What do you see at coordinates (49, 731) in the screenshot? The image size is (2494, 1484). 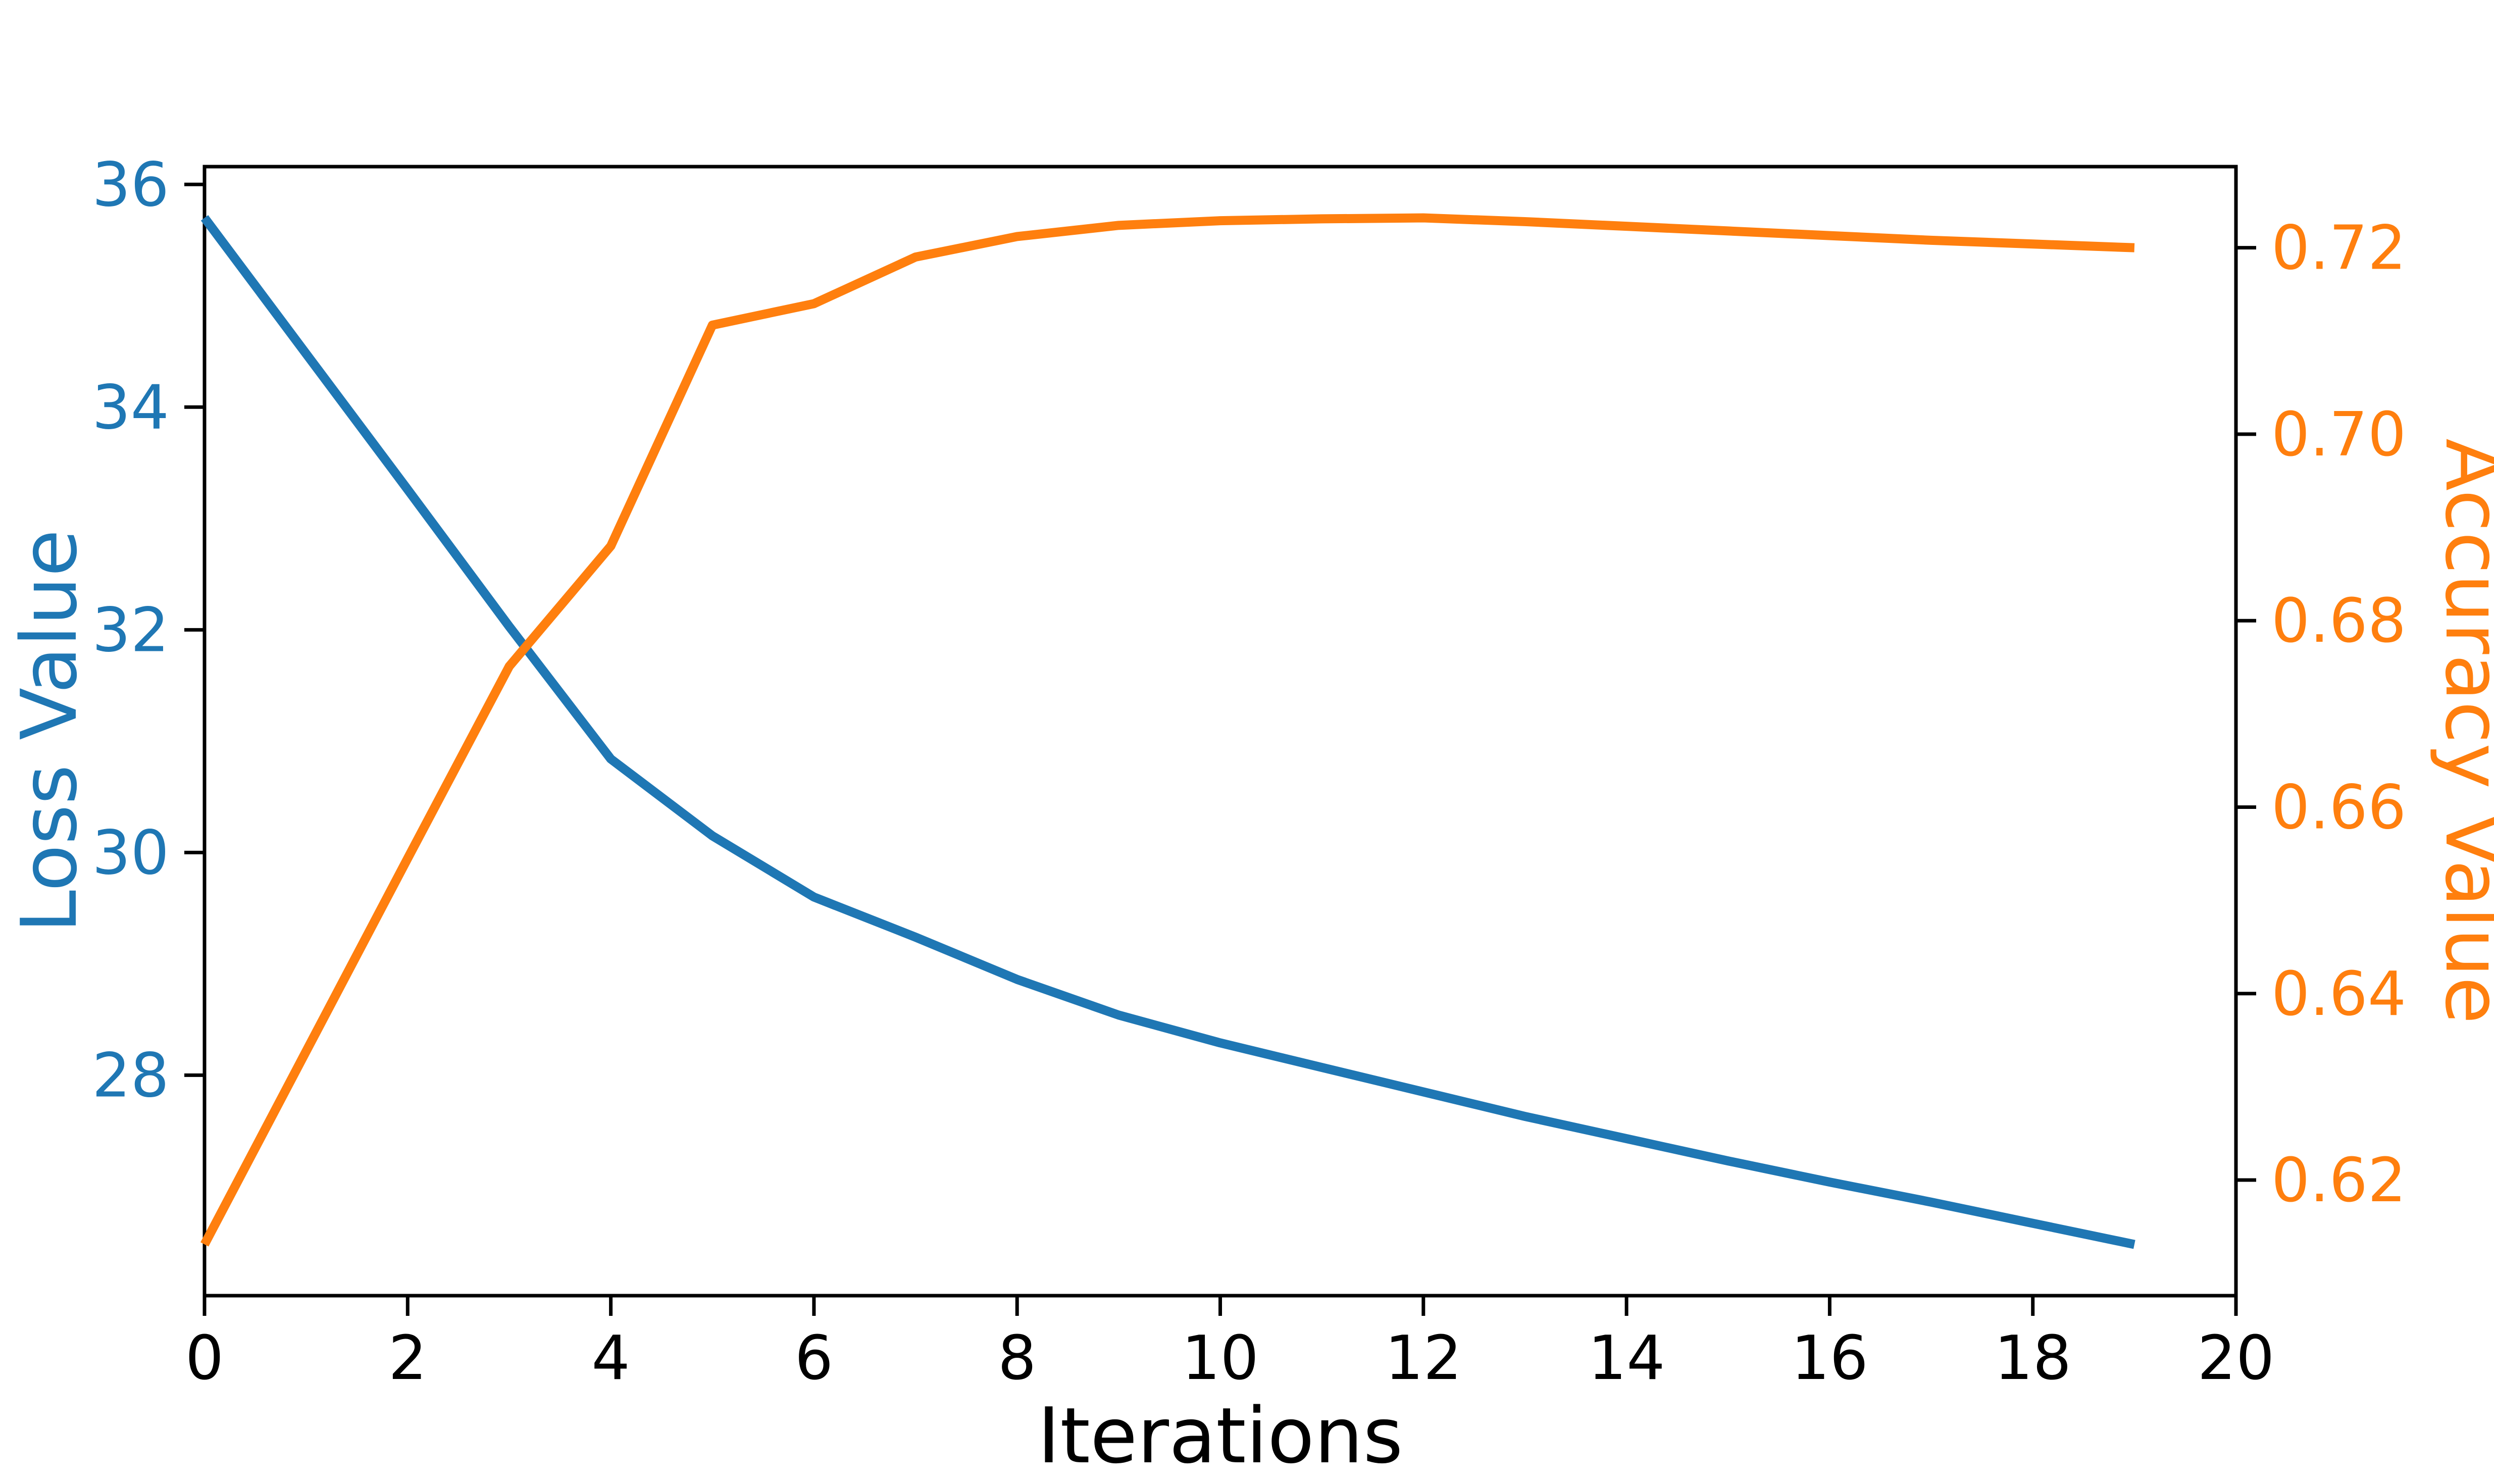 I see `left-axis-title: Loss Value` at bounding box center [49, 731].